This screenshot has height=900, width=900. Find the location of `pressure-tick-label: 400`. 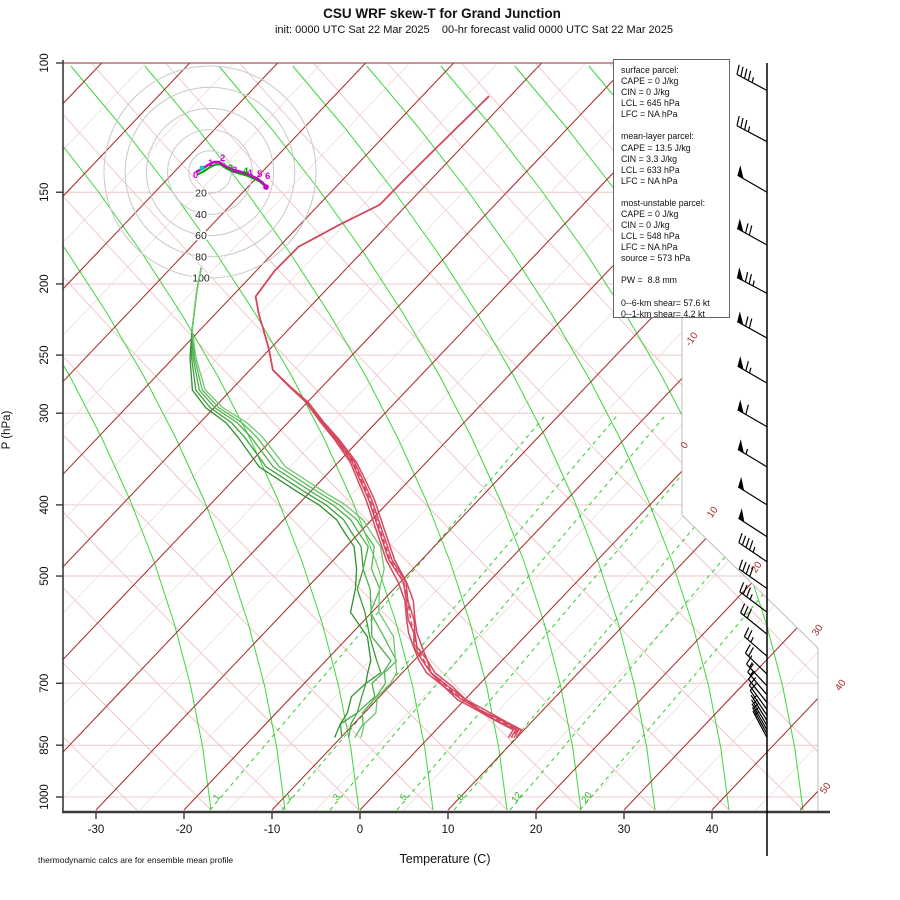

pressure-tick-label: 400 is located at coordinates (45, 504).